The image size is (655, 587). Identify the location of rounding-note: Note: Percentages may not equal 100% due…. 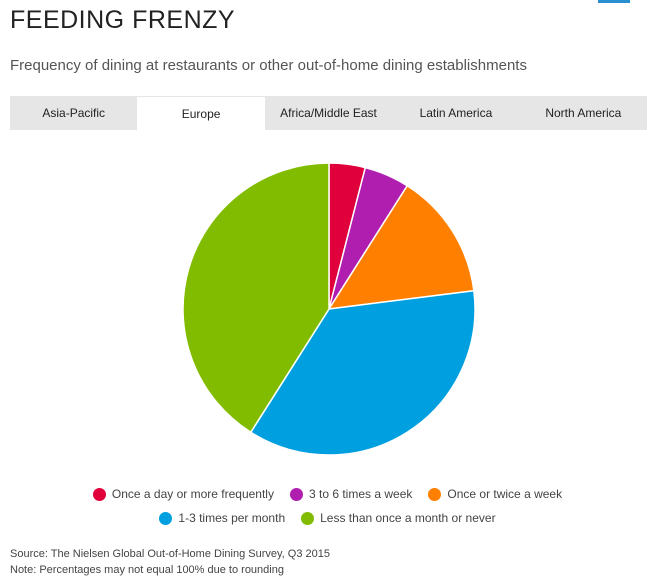
(147, 570).